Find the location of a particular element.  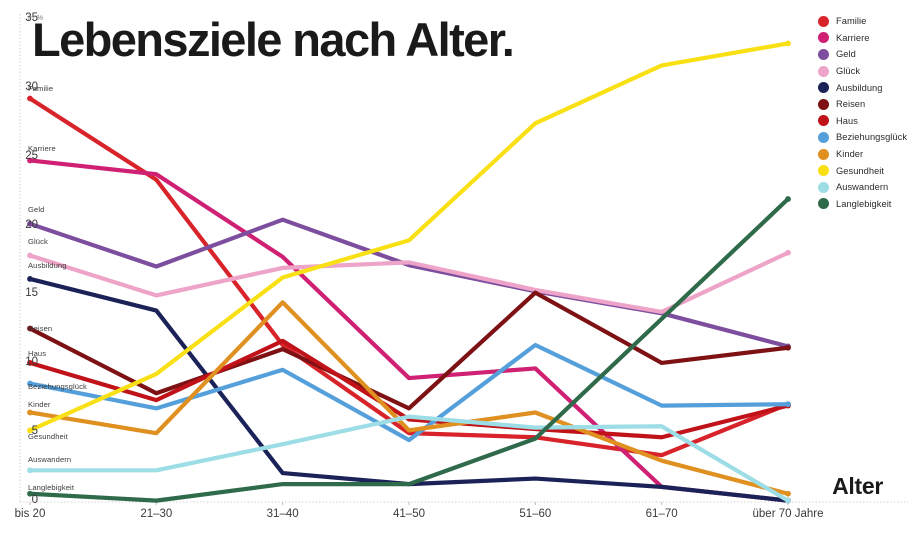

legend-item-label: Kinder is located at coordinates (850, 154).